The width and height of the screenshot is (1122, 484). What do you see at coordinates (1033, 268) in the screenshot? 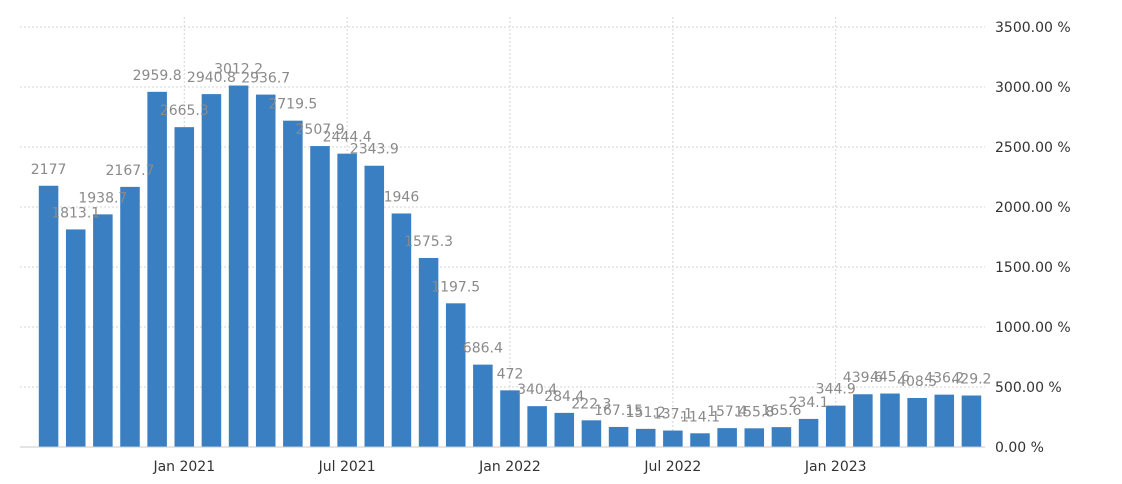
I see `y-tick-label: 1500.00 %` at bounding box center [1033, 268].